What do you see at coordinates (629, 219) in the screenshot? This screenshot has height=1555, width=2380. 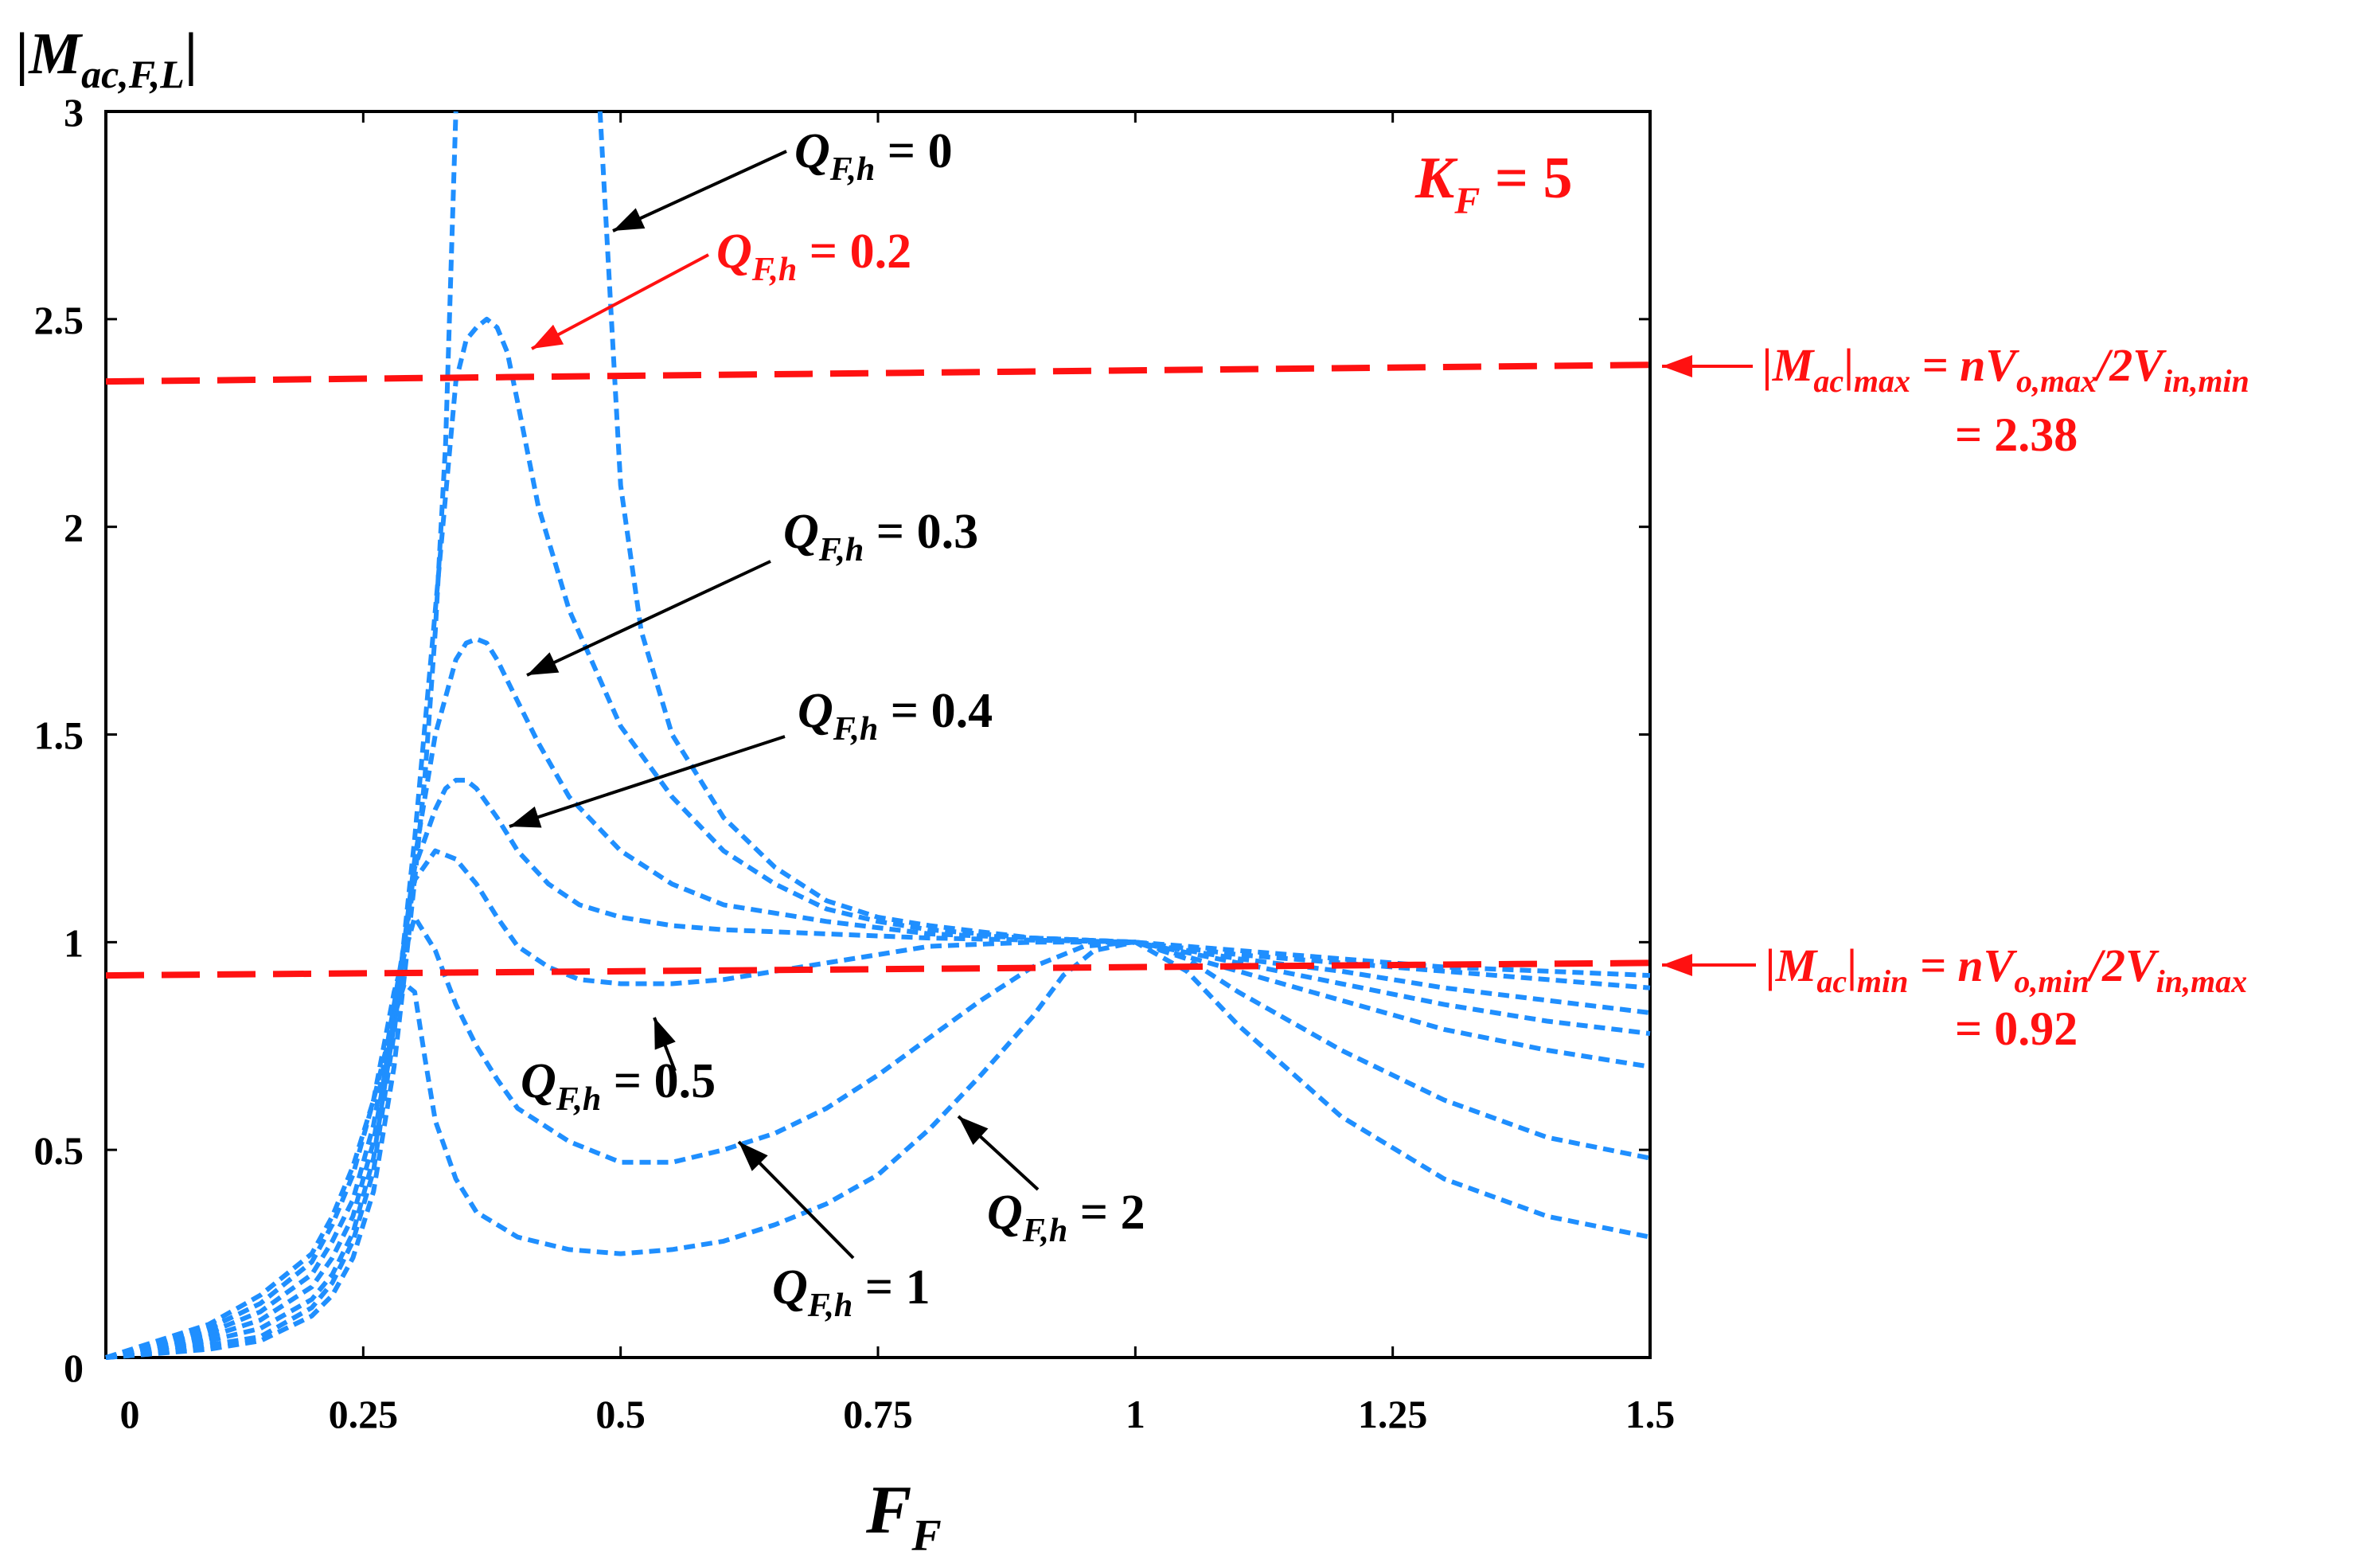 I see `arrow-q0-head` at bounding box center [629, 219].